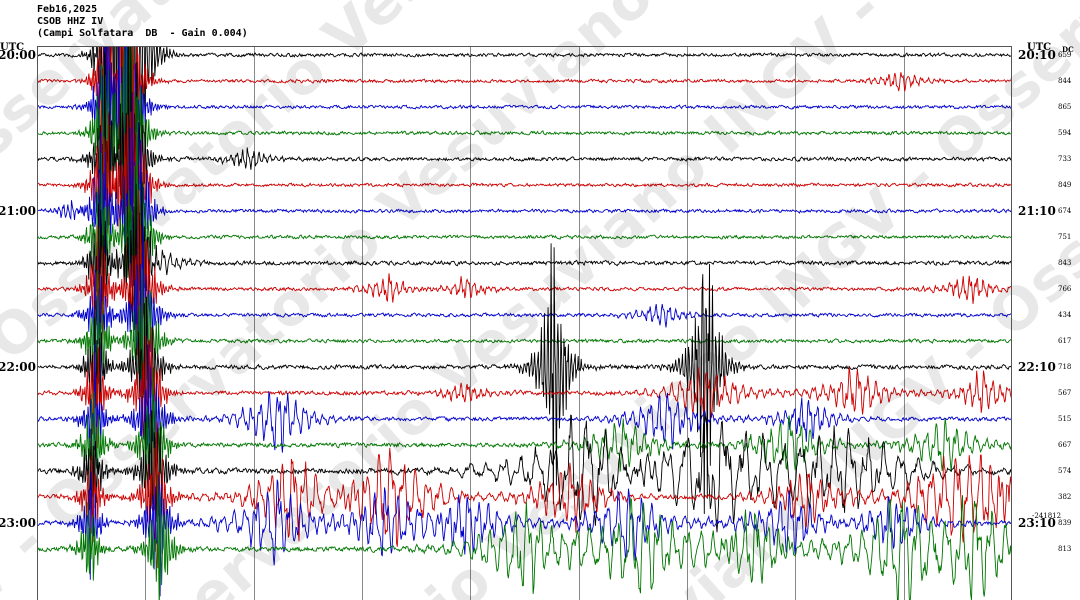 This screenshot has width=1080, height=600. Describe the element at coordinates (18, 367) in the screenshot. I see `time-label-left: 22:00` at that location.